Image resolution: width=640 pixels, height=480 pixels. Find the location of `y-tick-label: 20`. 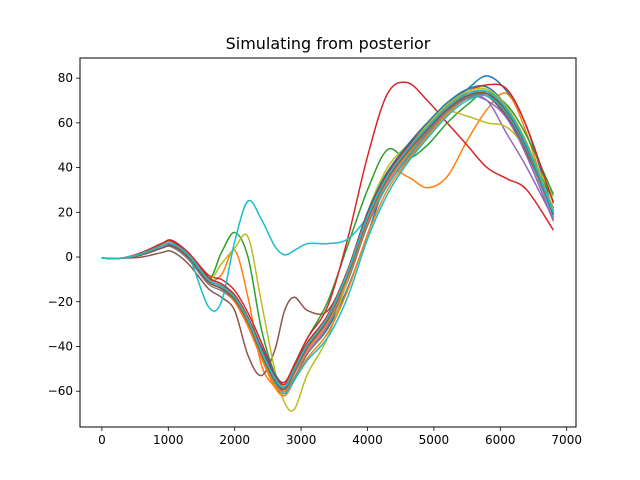

y-tick-label: 20 is located at coordinates (65, 212).